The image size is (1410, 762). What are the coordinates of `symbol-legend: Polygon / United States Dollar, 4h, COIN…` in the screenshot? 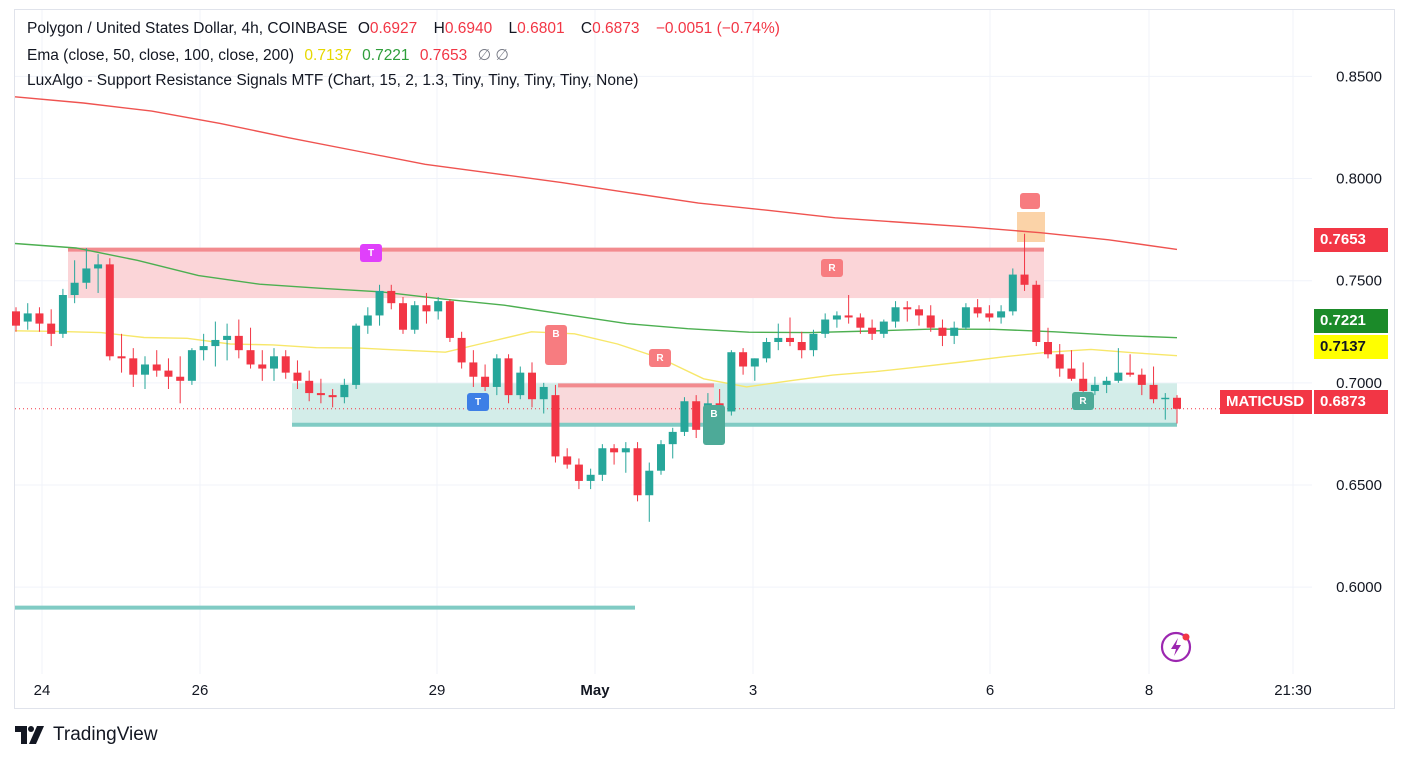 It's located at (406, 29).